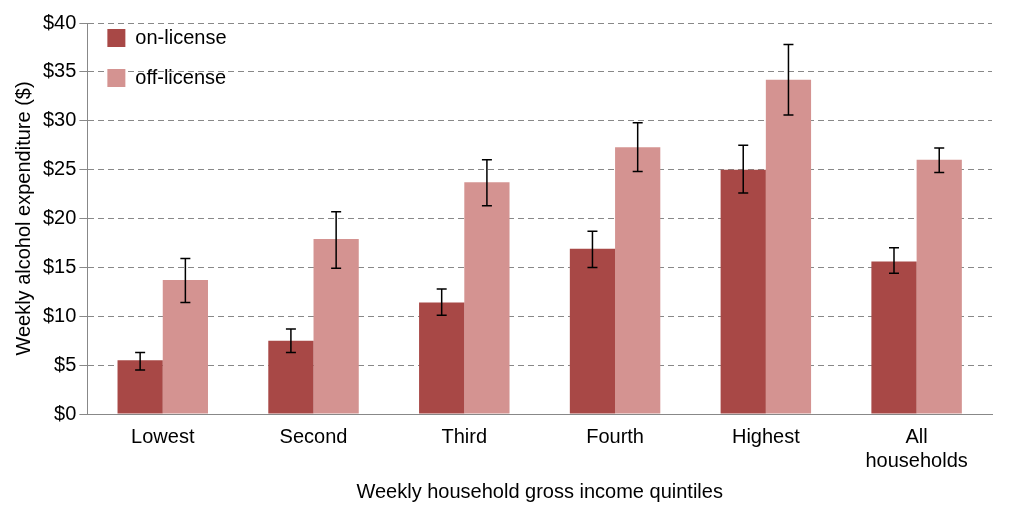  Describe the element at coordinates (65, 363) in the screenshot. I see `y-tick-label: $5` at that location.